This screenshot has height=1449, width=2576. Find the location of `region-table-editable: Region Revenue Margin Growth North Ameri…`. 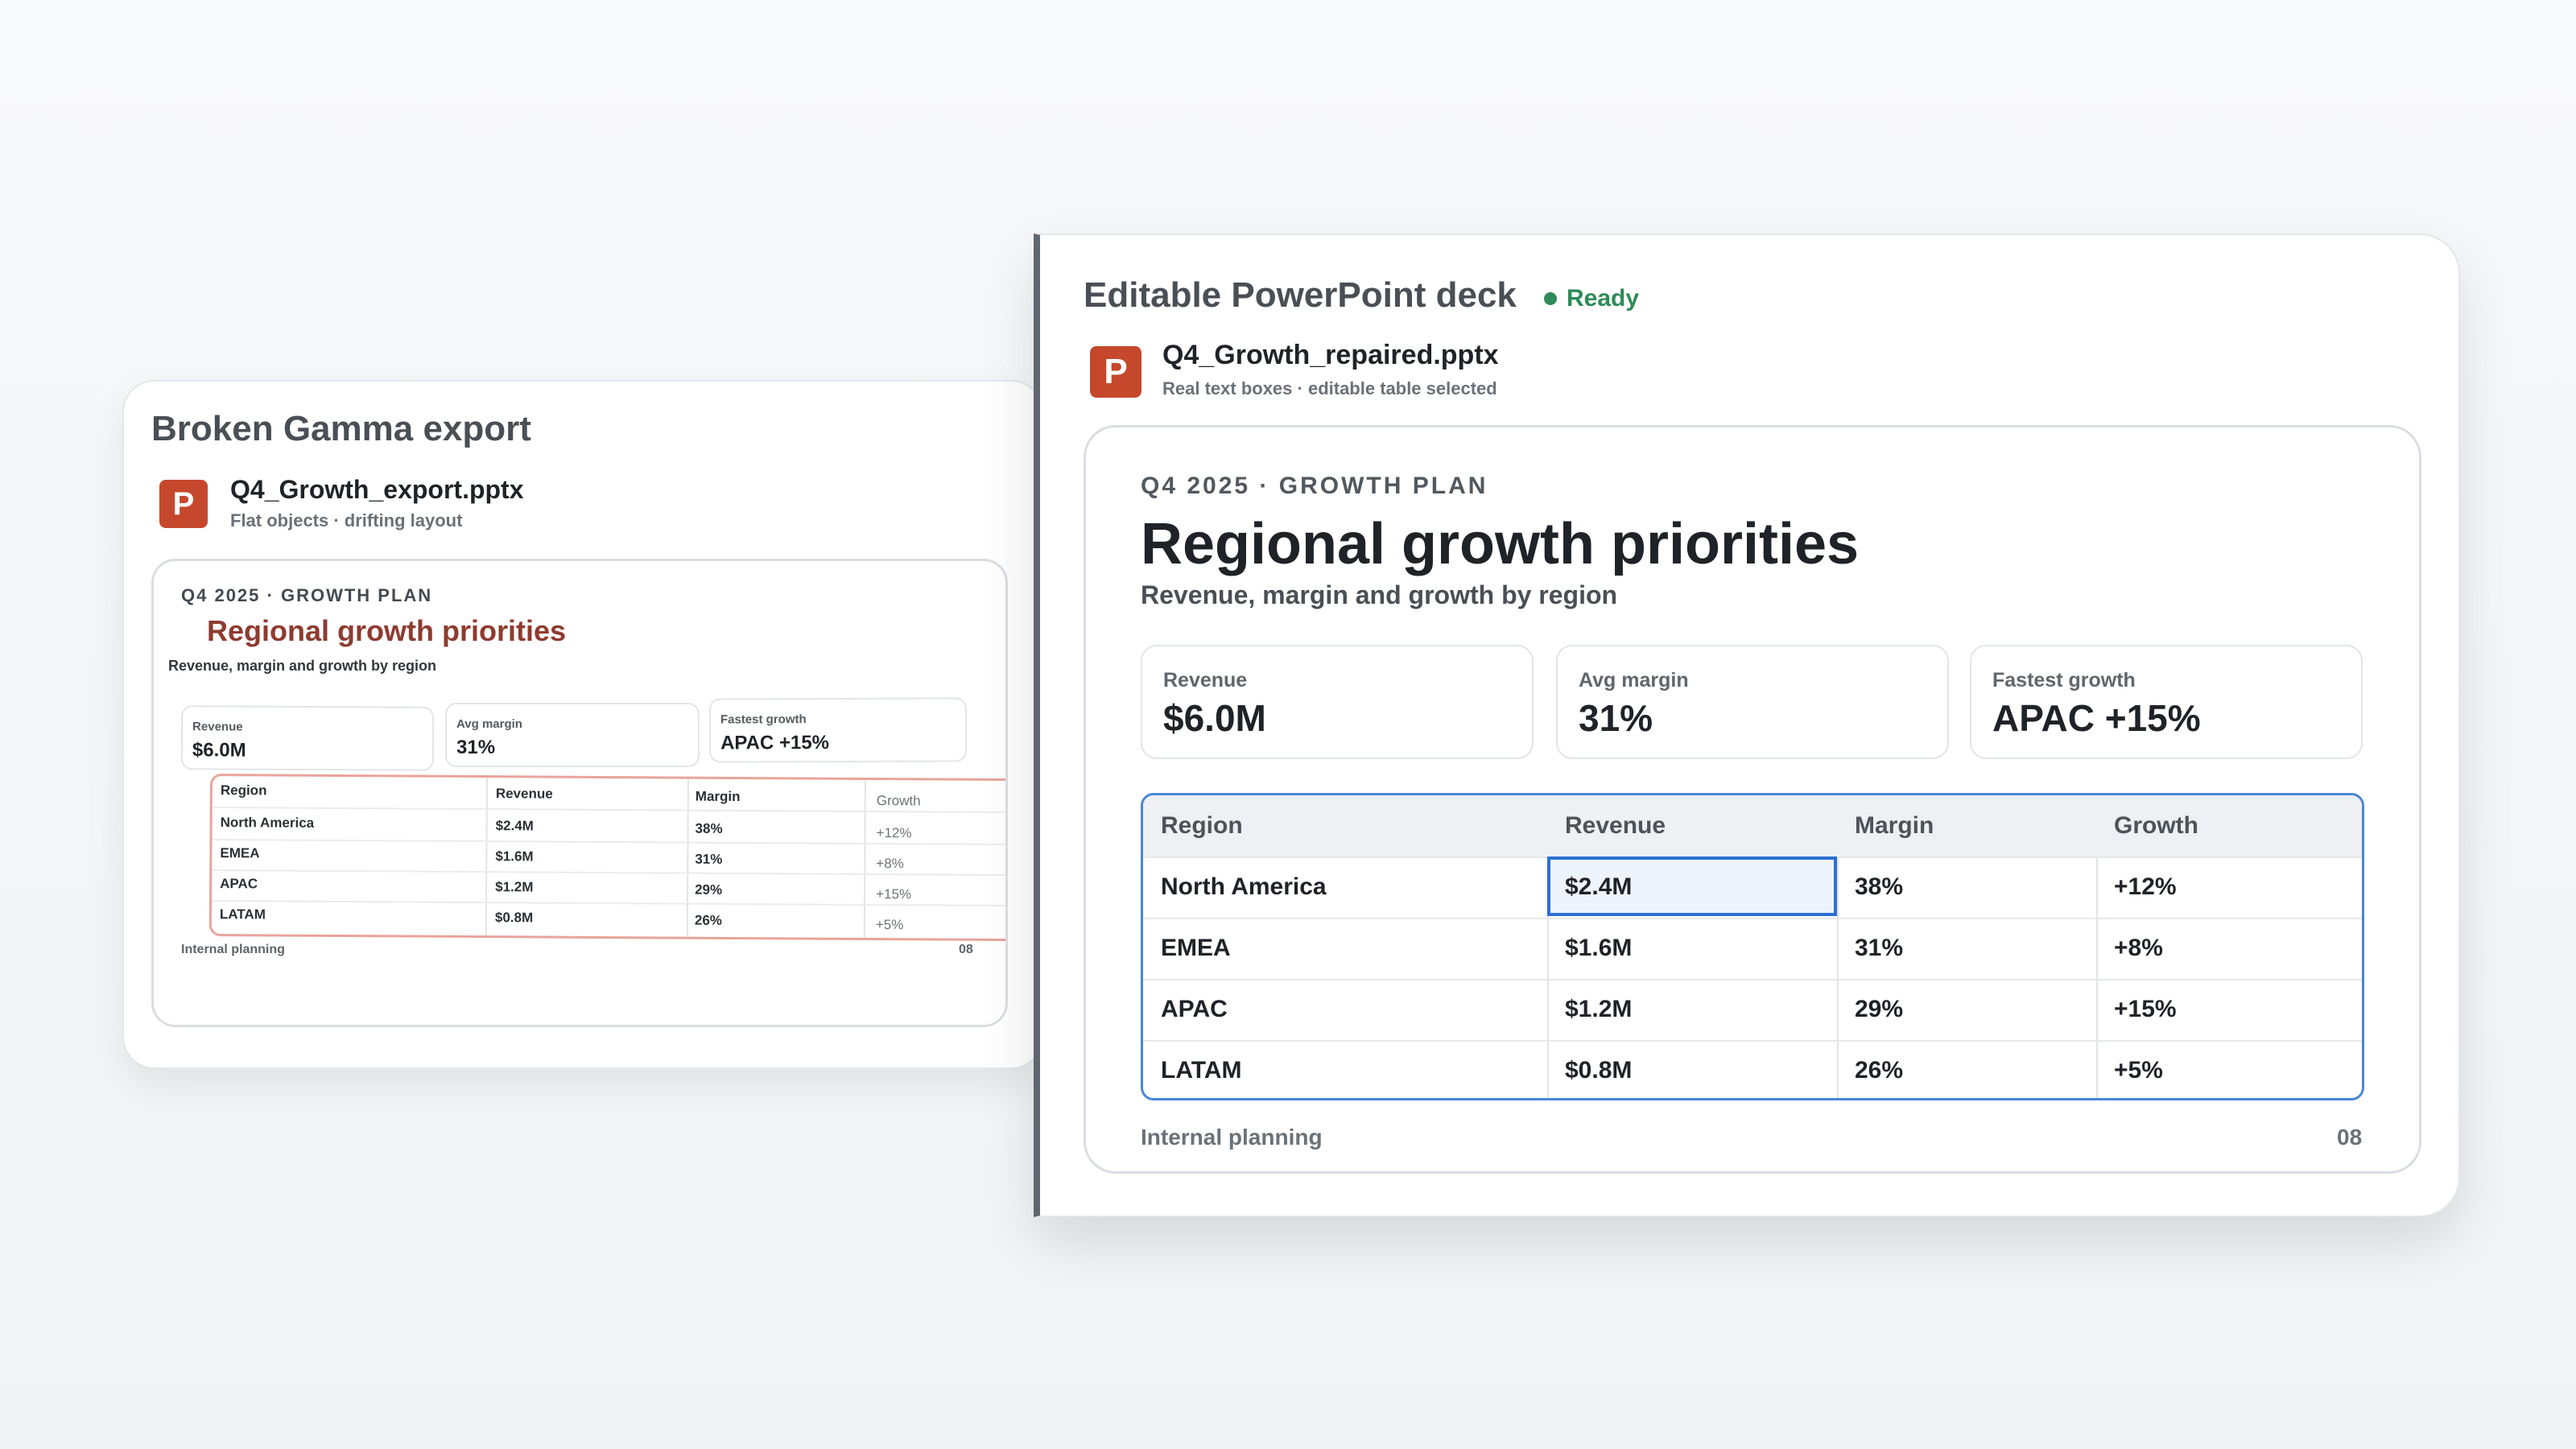

region-table-editable: Region Revenue Margin Growth North Ameri… is located at coordinates (1752, 946).